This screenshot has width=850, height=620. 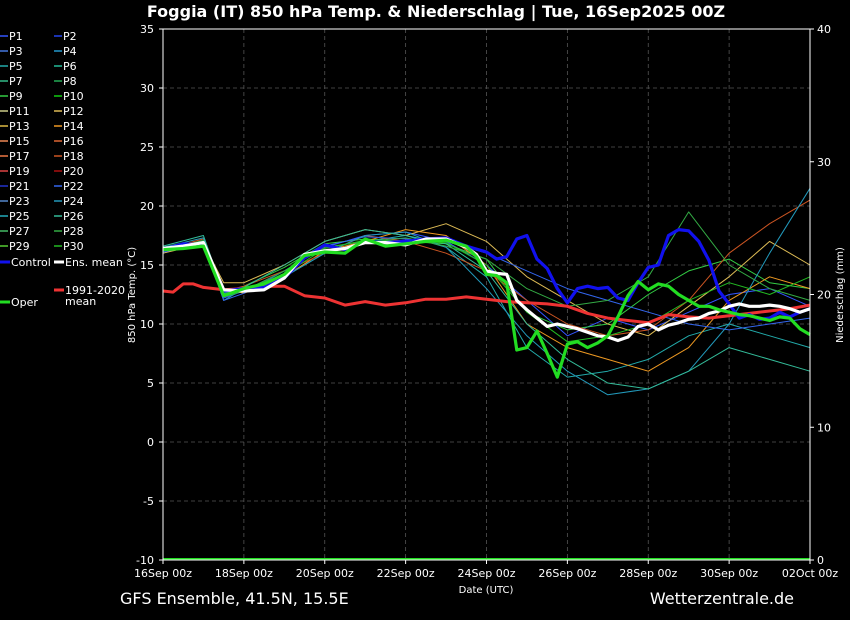 What do you see at coordinates (824, 162) in the screenshot?
I see `y2-tick-label: 30` at bounding box center [824, 162].